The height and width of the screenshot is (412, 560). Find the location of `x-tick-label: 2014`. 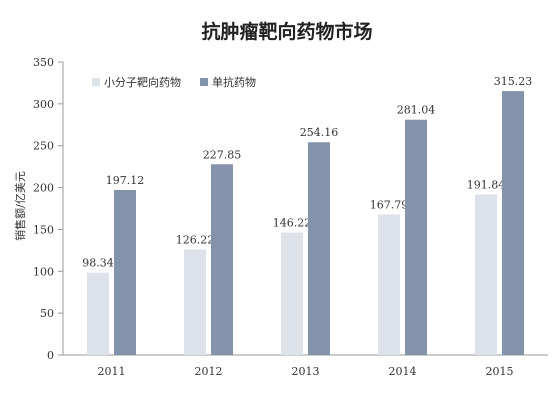

x-tick-label: 2014 is located at coordinates (403, 371).